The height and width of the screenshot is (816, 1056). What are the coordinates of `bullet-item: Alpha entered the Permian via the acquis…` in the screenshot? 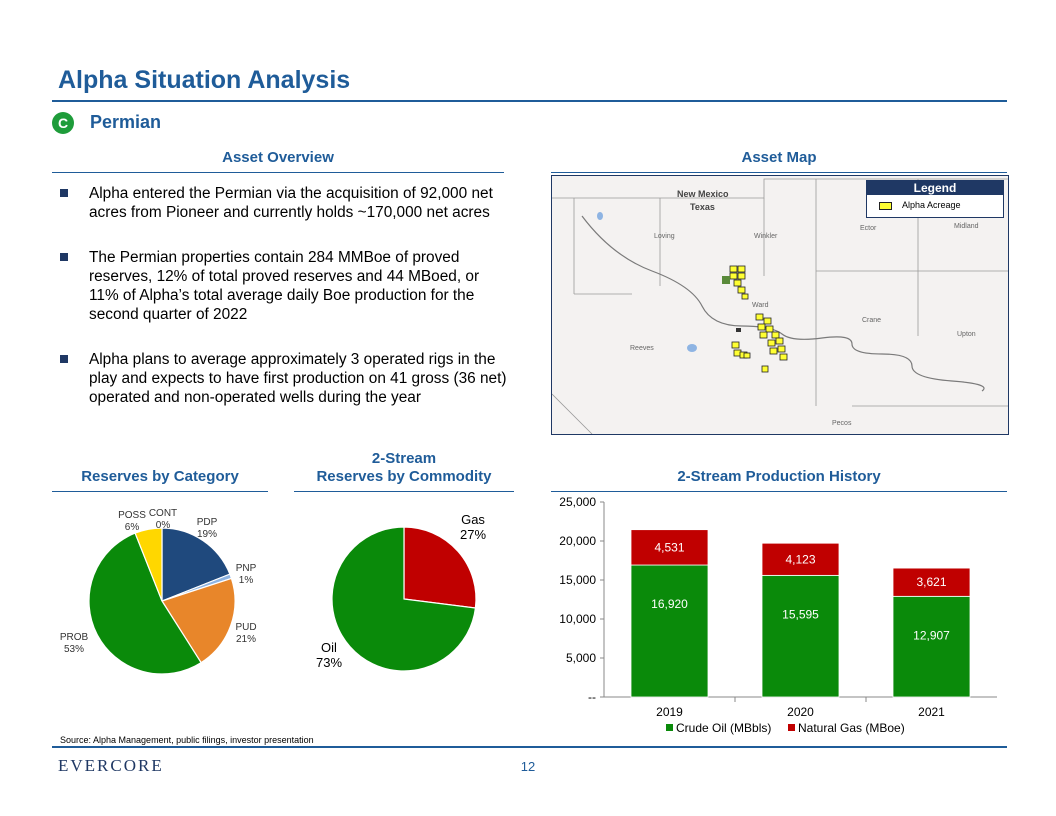 It's located at (284, 203).